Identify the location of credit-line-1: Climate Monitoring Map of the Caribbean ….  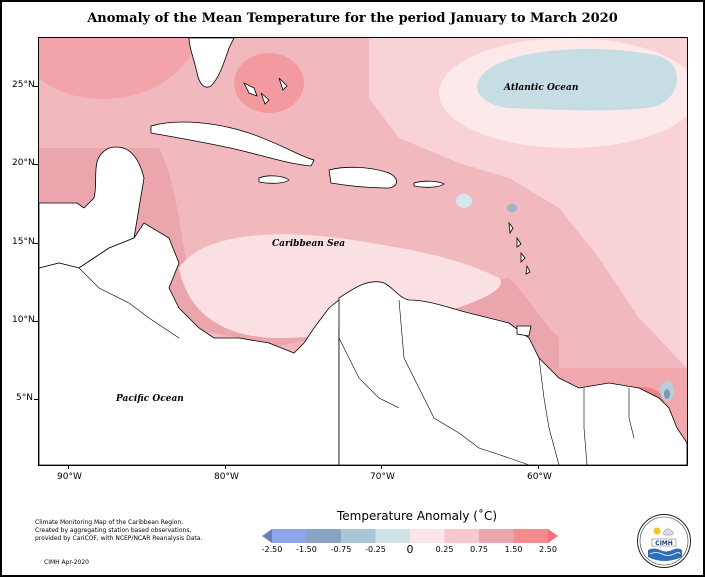
(109, 522).